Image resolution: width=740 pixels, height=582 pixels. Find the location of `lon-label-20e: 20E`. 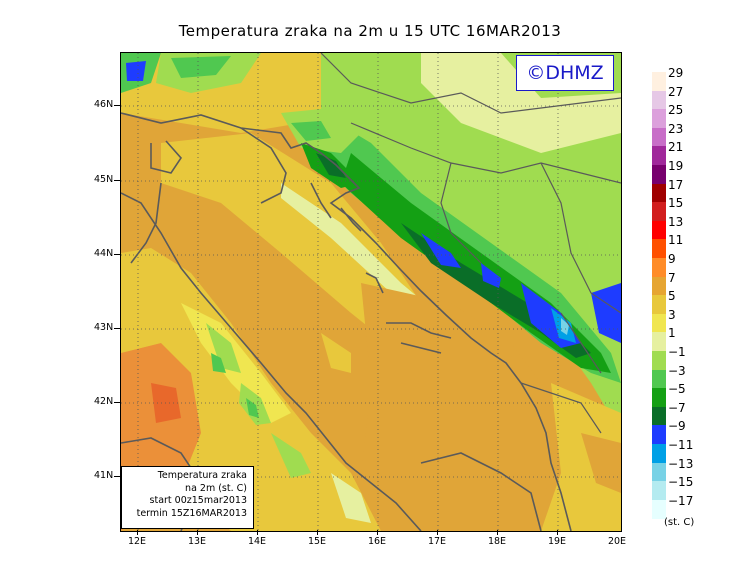

lon-label-20e: 20E is located at coordinates (617, 541).